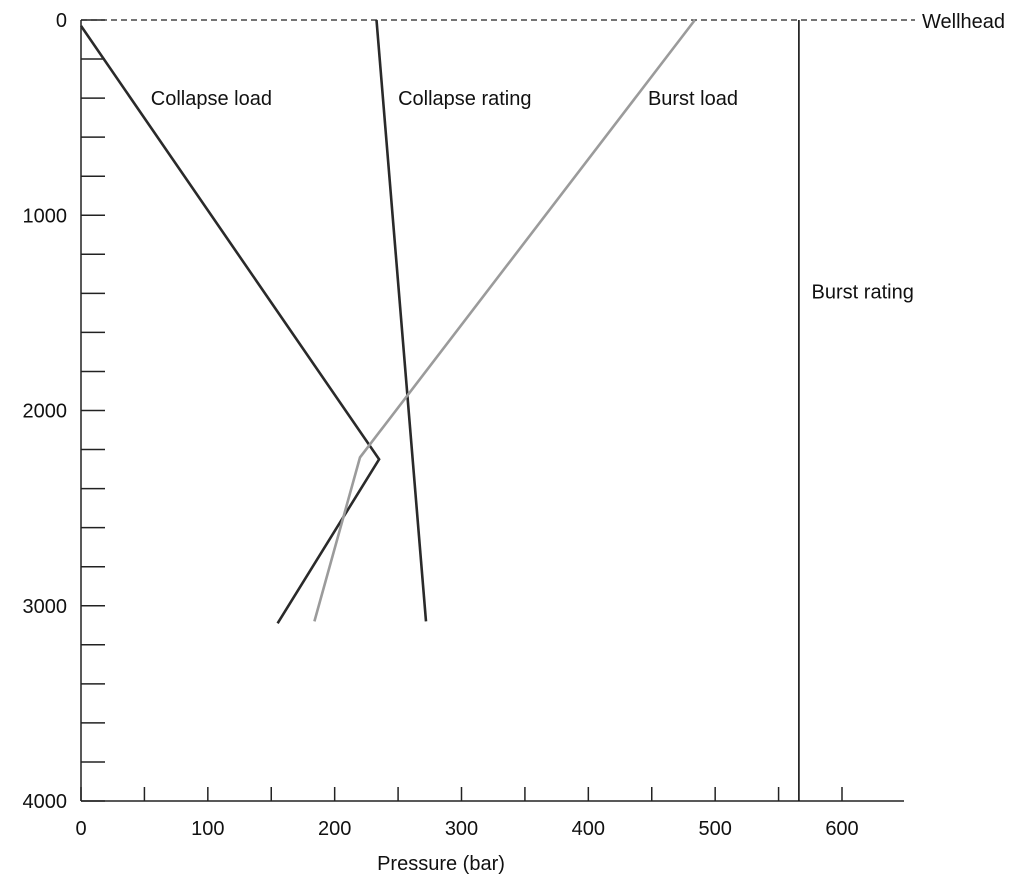 The image size is (1025, 877). I want to click on x-axis-label: Pressure (bar), so click(441, 864).